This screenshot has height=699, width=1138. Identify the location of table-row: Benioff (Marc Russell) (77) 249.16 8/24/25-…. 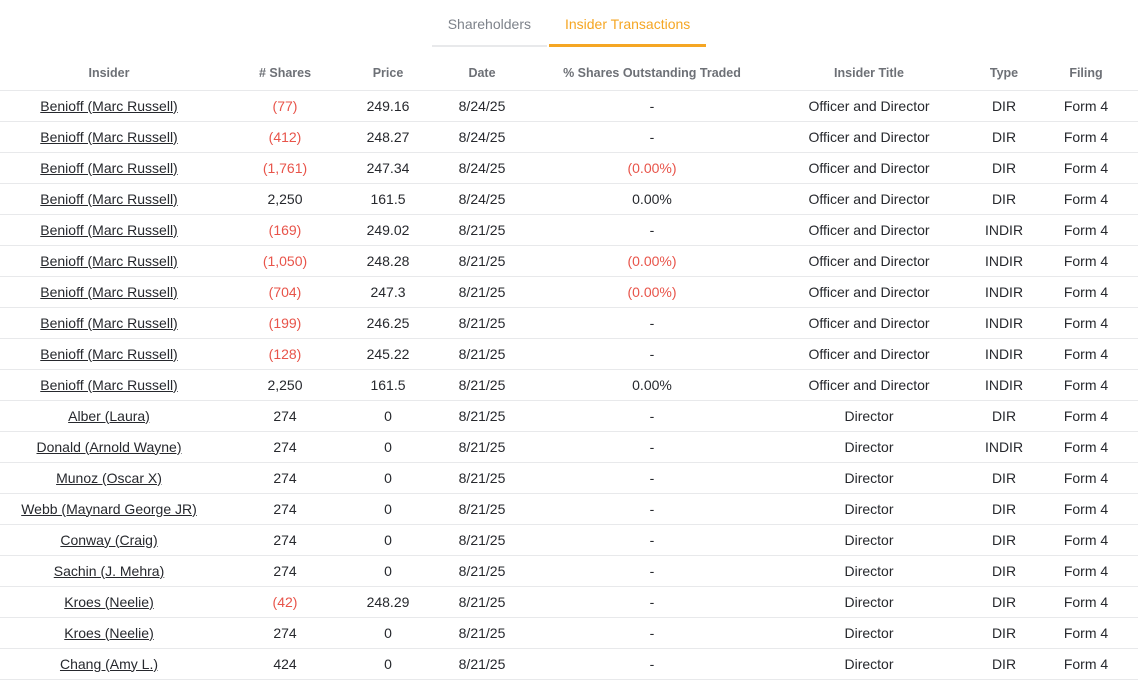
(569, 106).